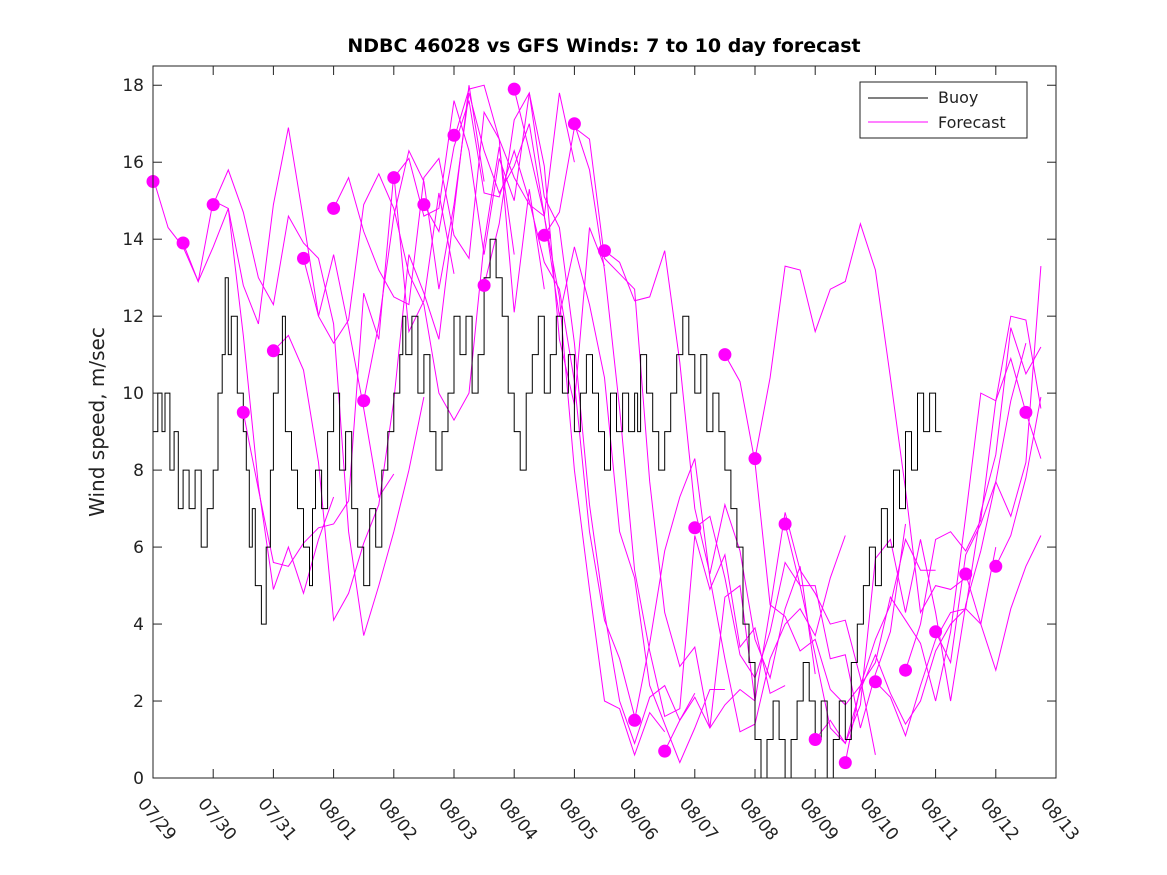 The image size is (1167, 875). Describe the element at coordinates (138, 779) in the screenshot. I see `y-tick-label: 0` at that location.